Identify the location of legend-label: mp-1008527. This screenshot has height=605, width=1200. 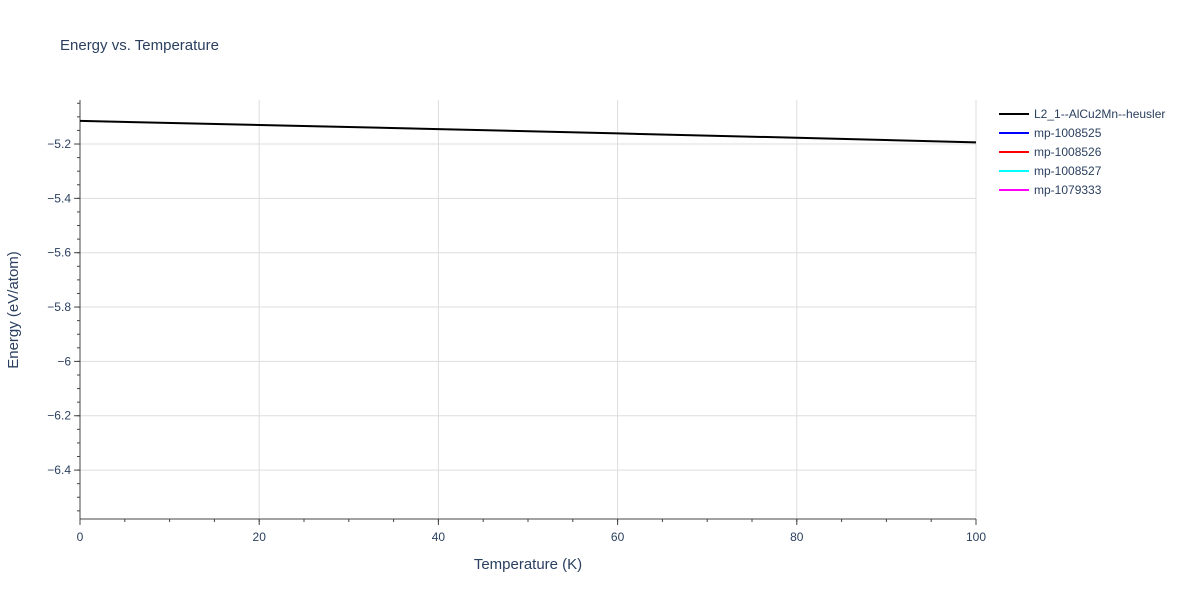
(1068, 171).